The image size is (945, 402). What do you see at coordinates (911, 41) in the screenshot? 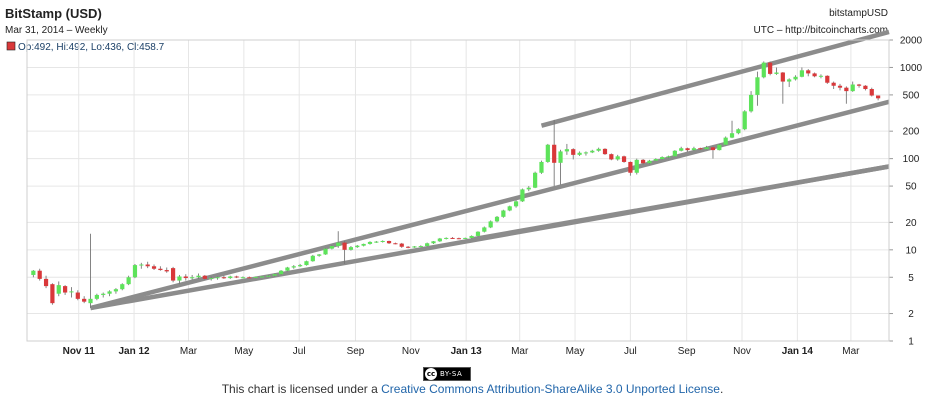
I see `y-tick-label: 2000` at bounding box center [911, 41].